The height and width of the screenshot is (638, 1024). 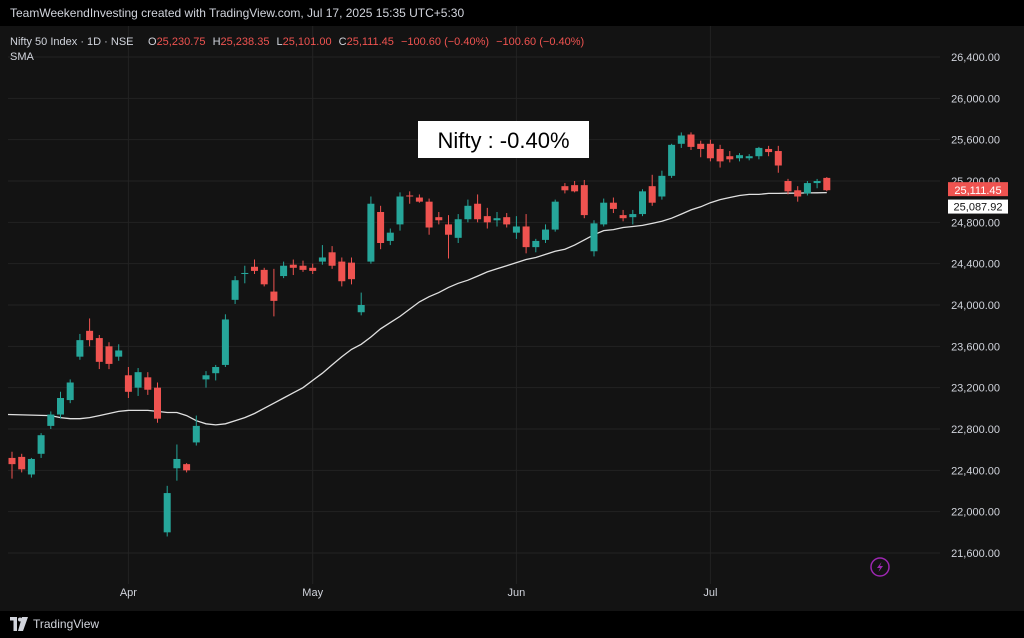 I want to click on time-axis: Apr May Jun Jul, so click(x=419, y=593).